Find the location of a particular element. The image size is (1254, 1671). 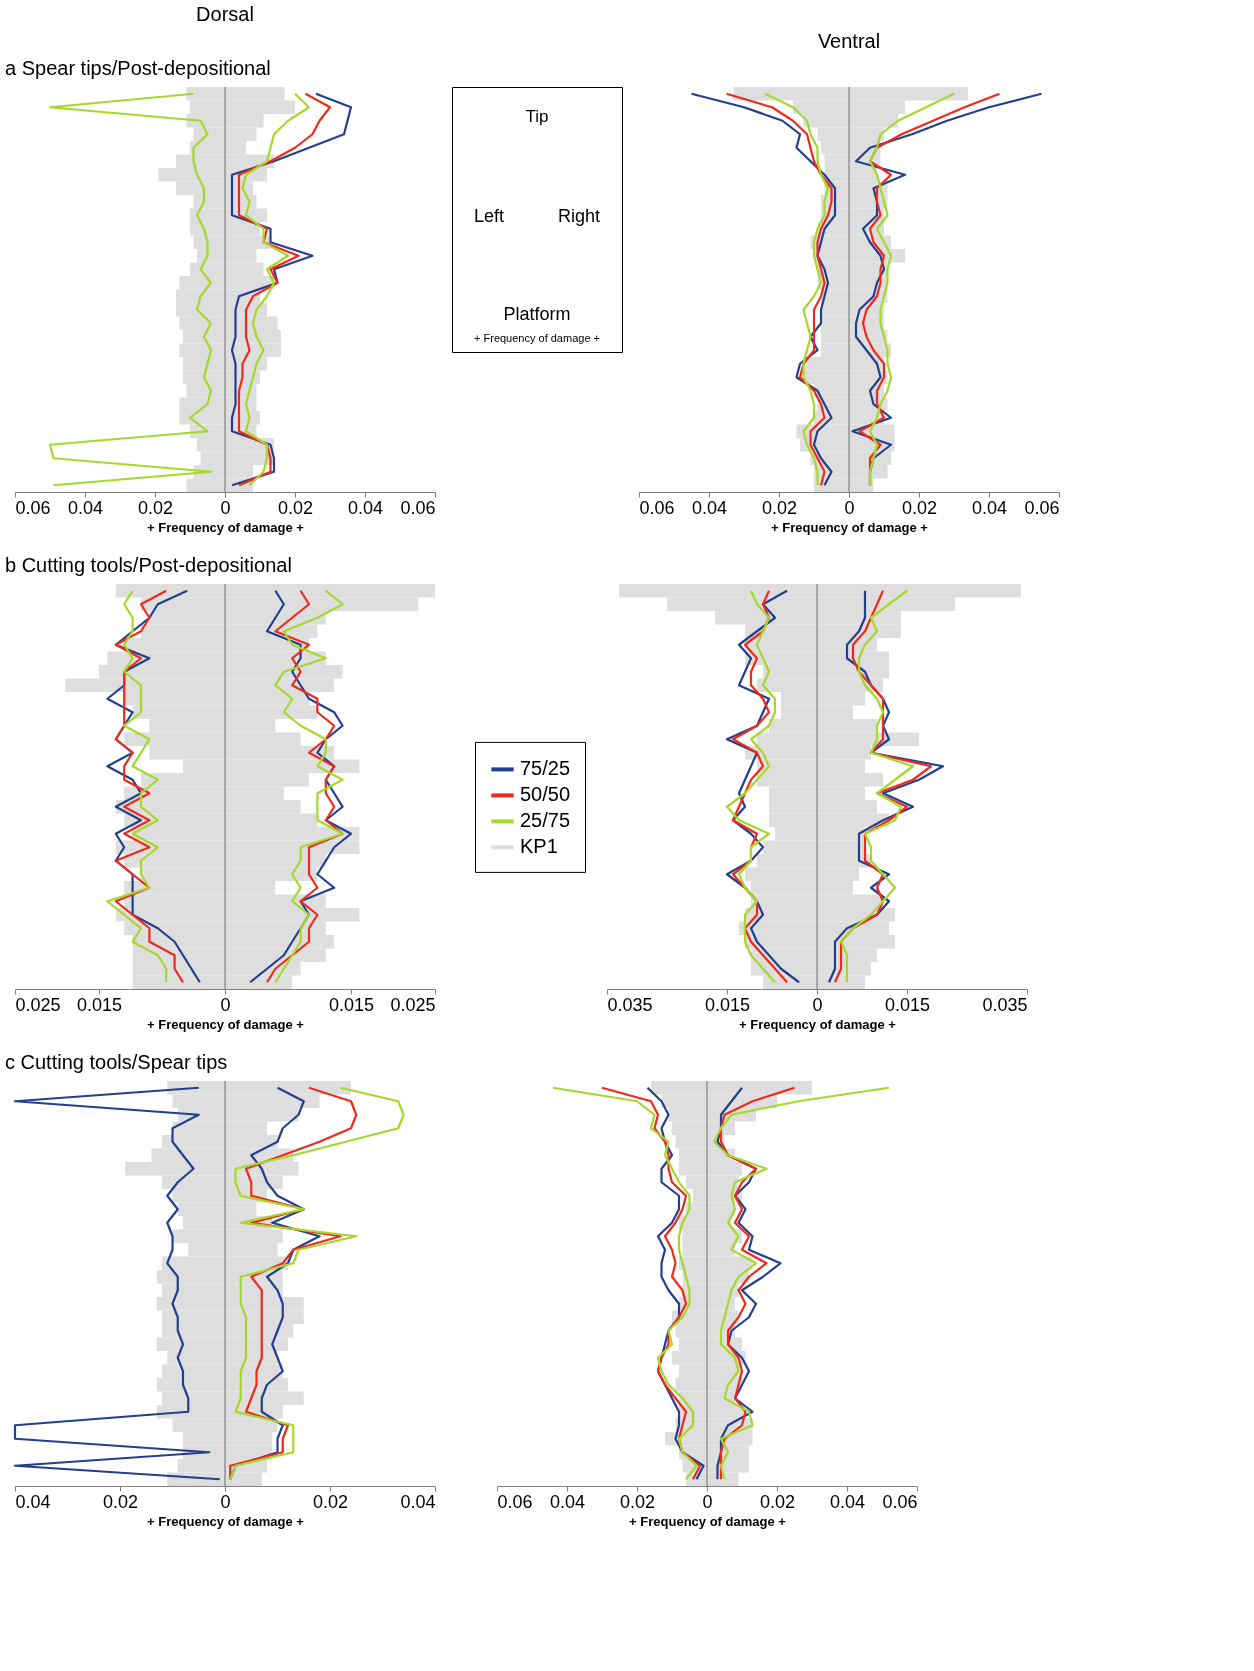

chart-subtitle: a Spear tips/Post-depositional is located at coordinates (138, 68).